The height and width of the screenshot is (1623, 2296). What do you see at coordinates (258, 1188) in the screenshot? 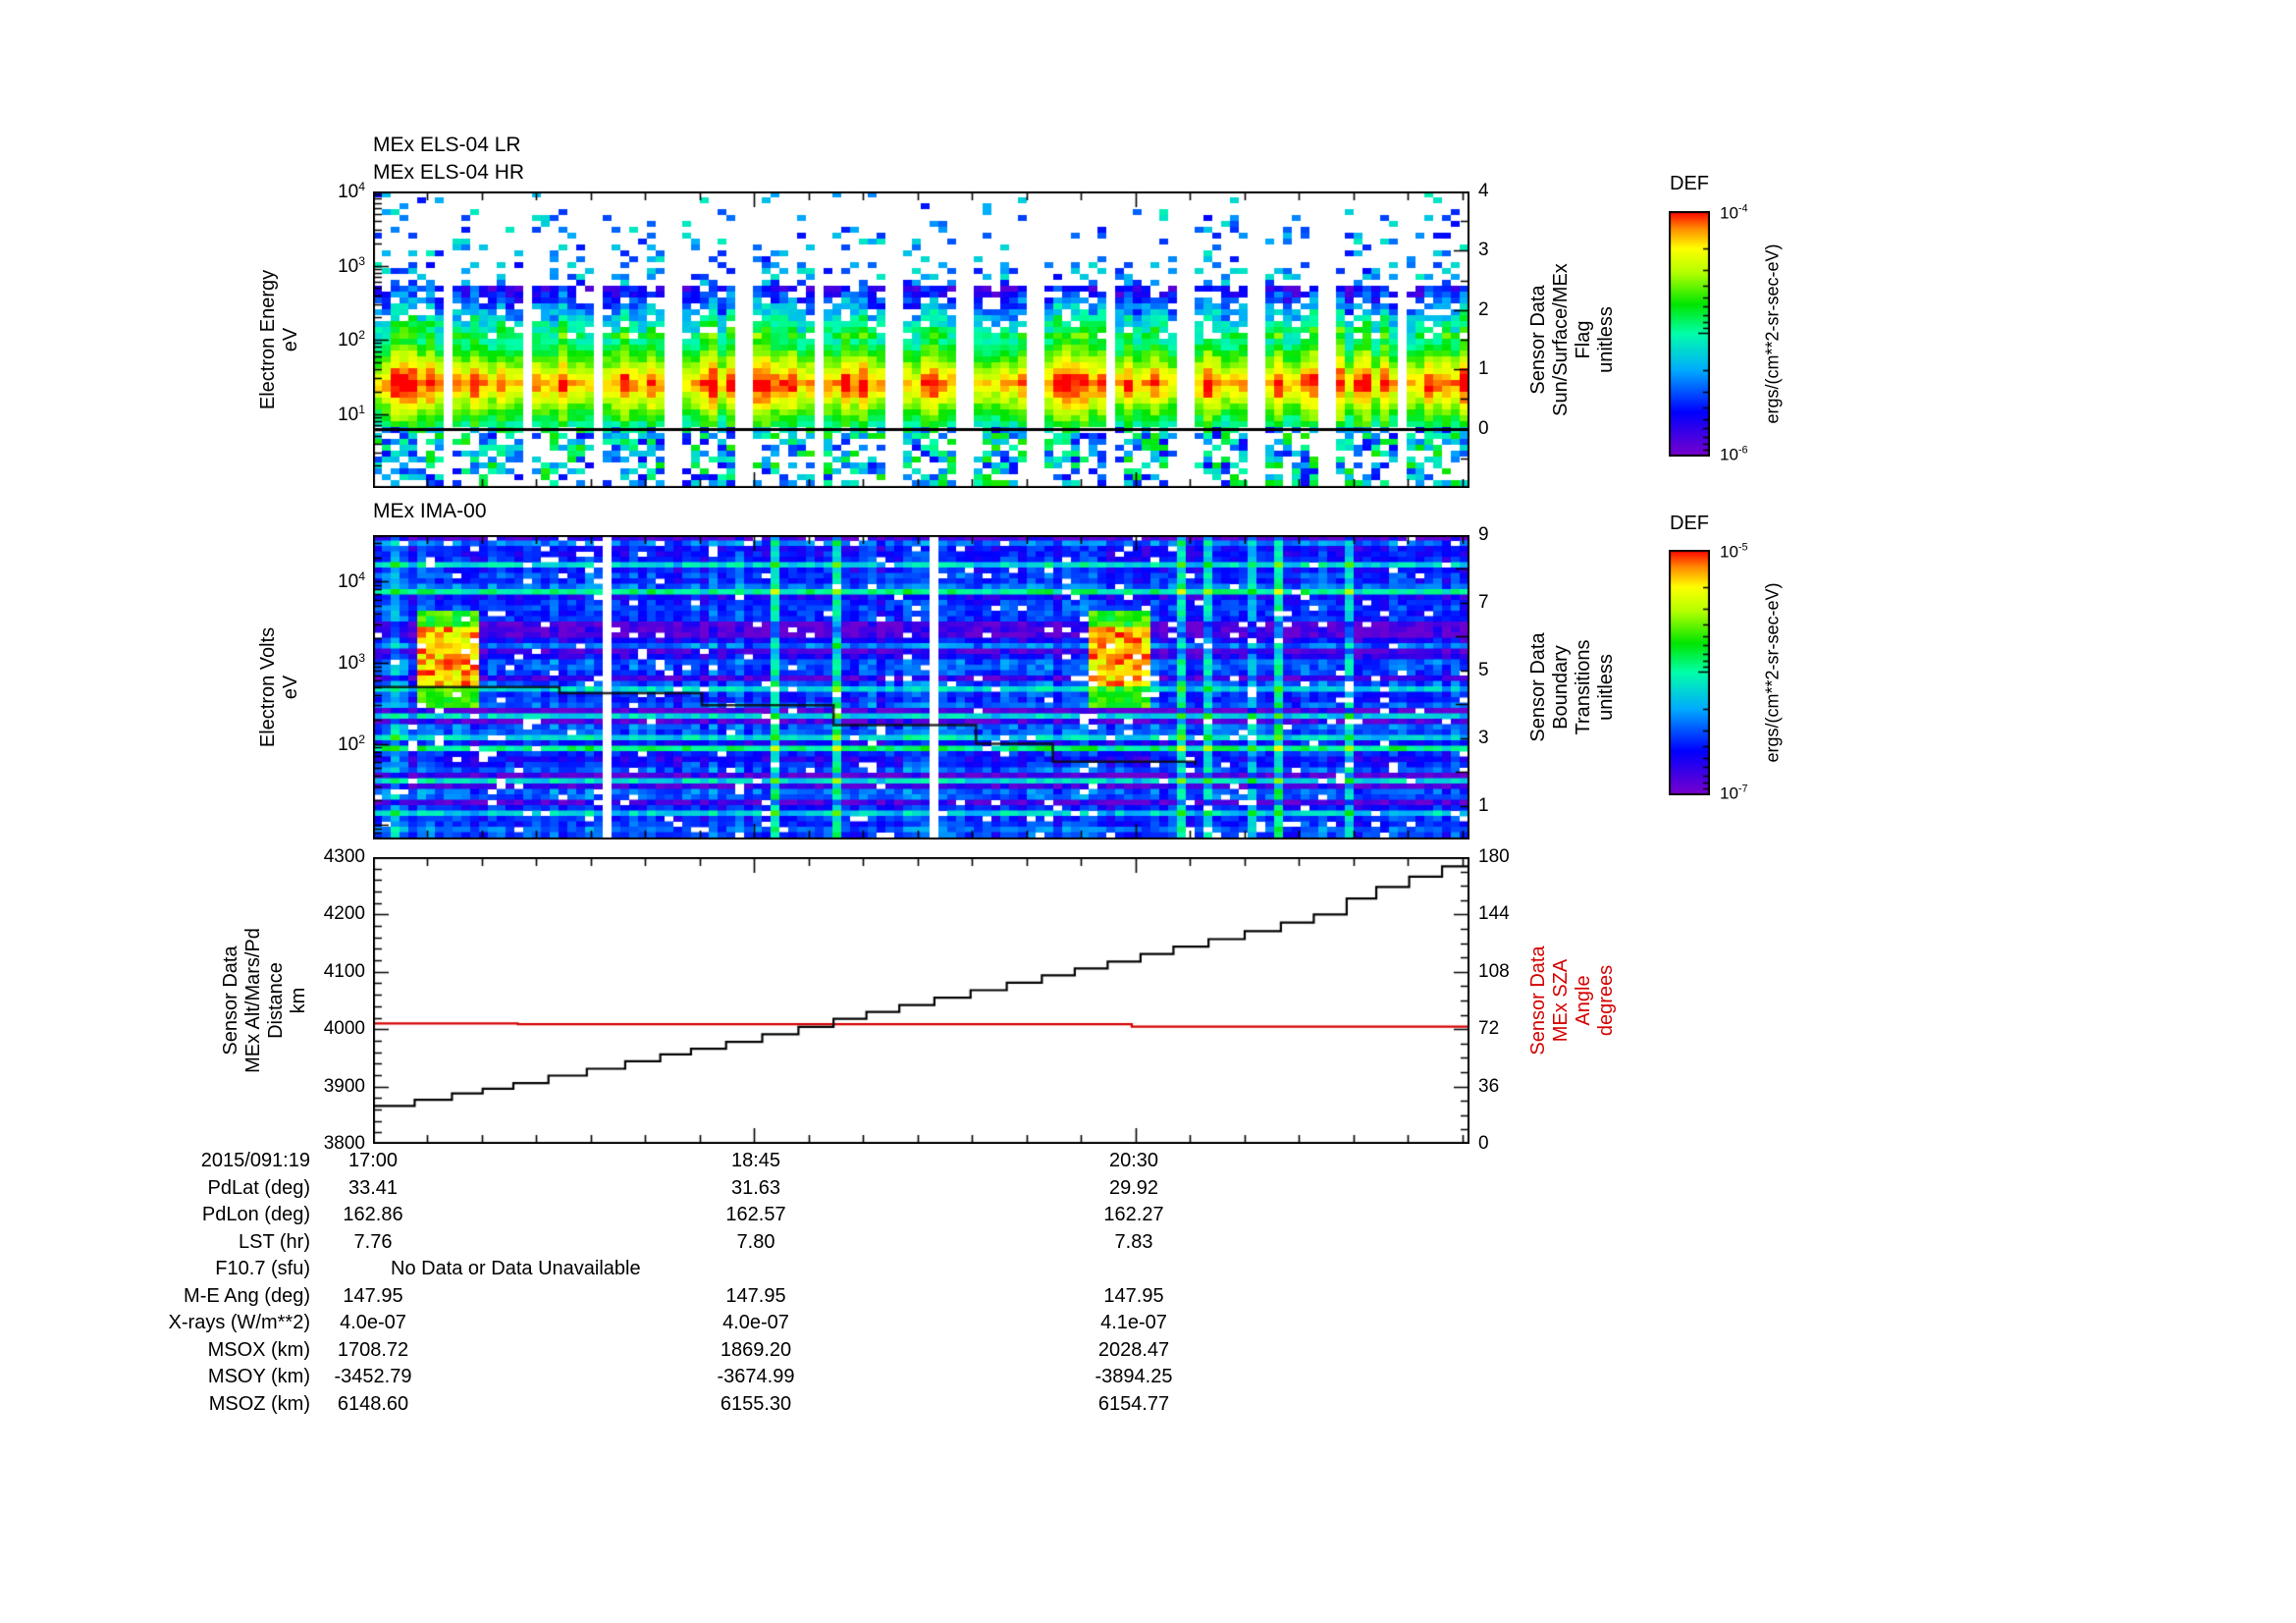
I see `row-label: PdLat (deg)` at bounding box center [258, 1188].